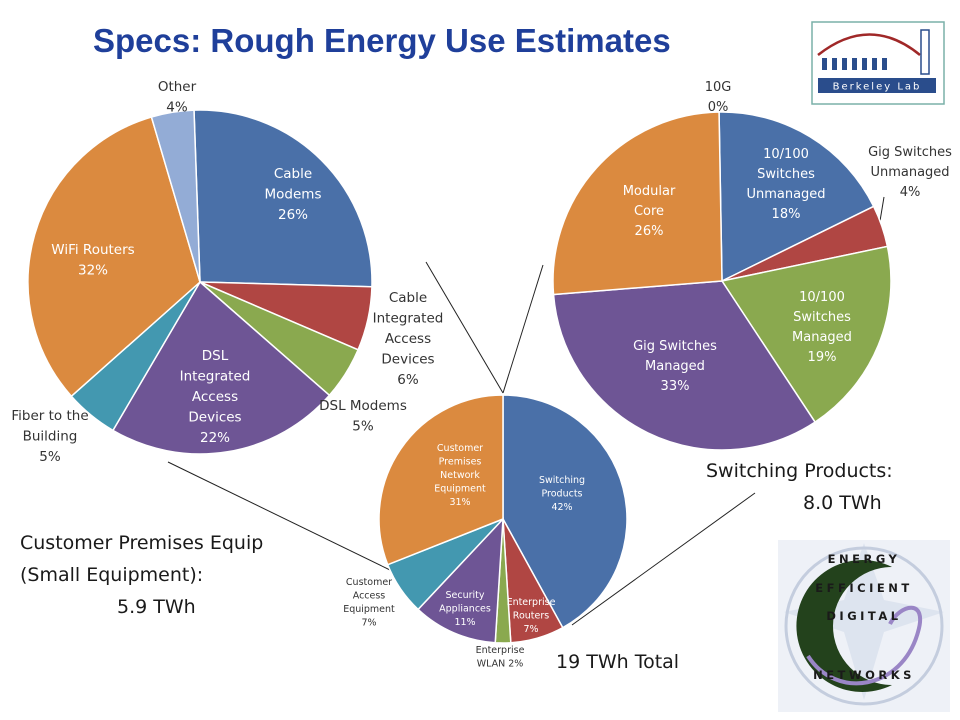 The image size is (960, 720). What do you see at coordinates (822, 327) in the screenshot?
I see `slice-label: 10/100 Switches Managed 19%` at bounding box center [822, 327].